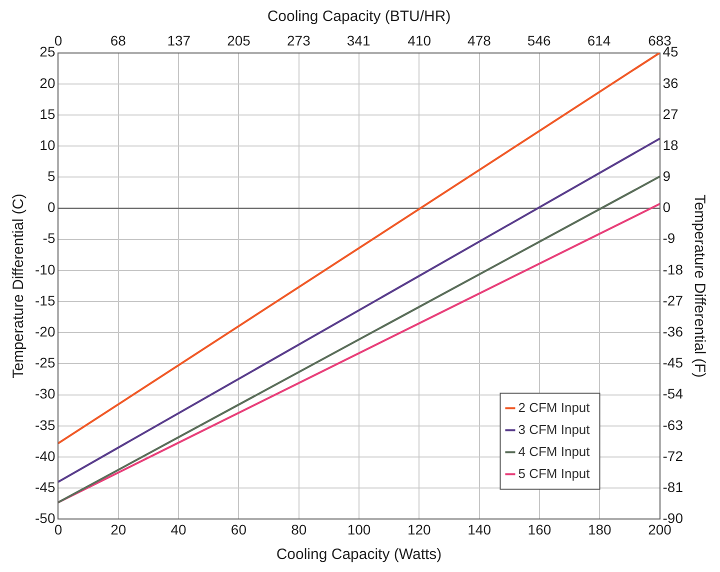  What do you see at coordinates (51, 176) in the screenshot?
I see `y-tick-label: 5` at bounding box center [51, 176].